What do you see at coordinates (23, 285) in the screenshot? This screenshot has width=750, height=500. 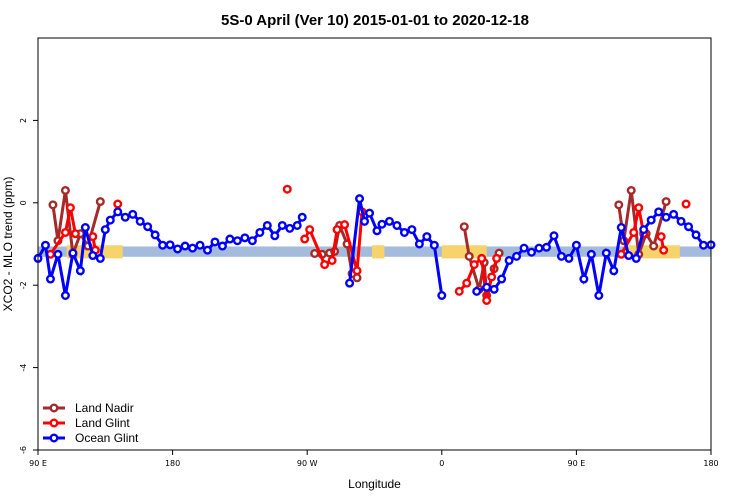 I see `y-tick-label: -2` at bounding box center [23, 285].